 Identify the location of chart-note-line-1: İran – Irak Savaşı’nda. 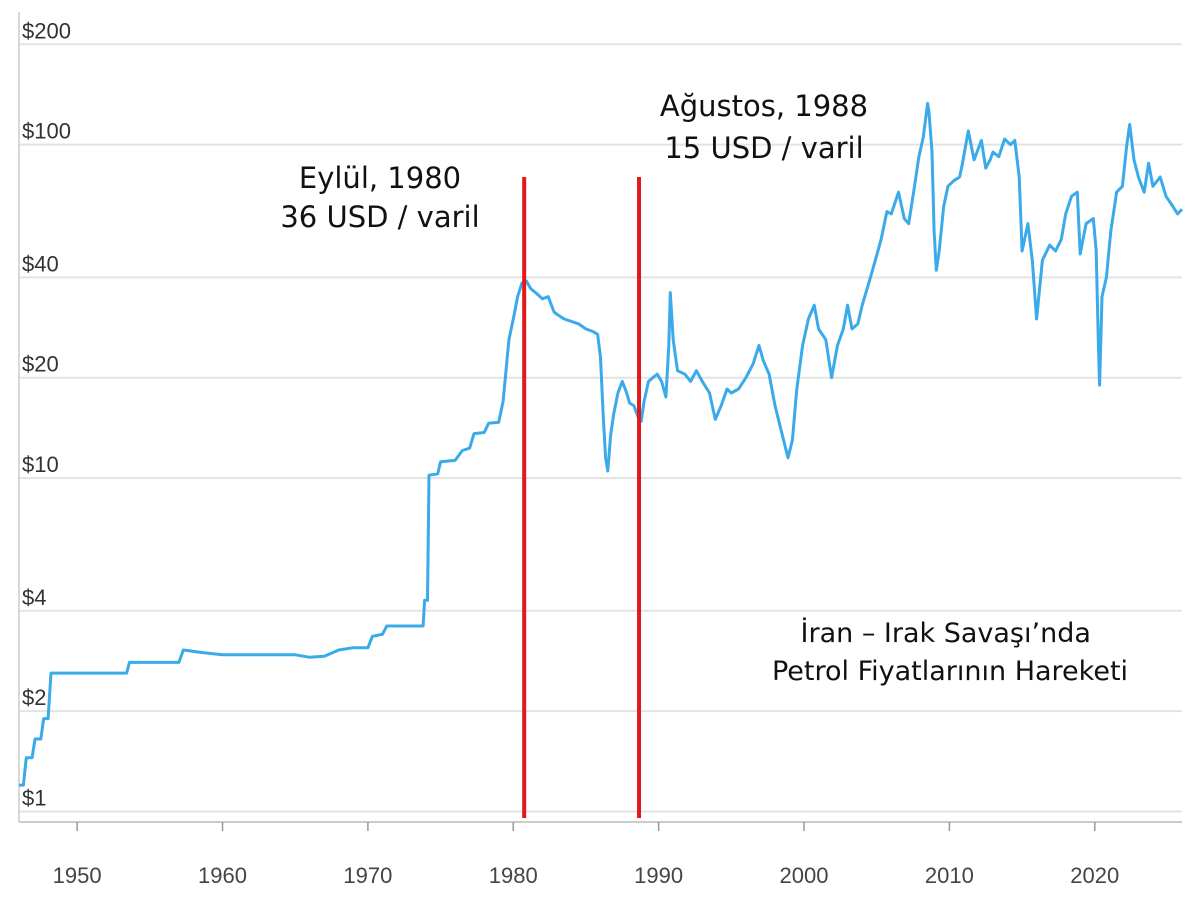
(946, 633).